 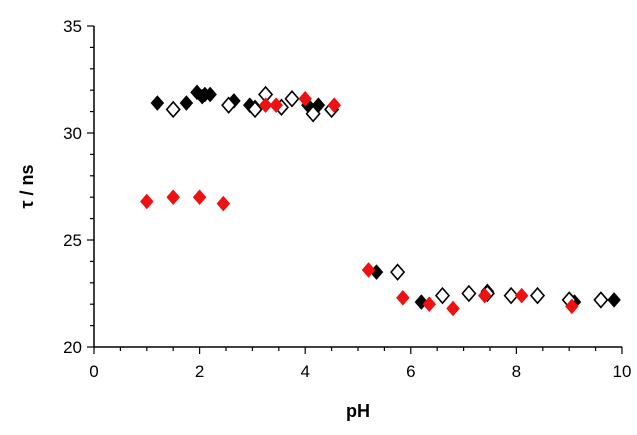 What do you see at coordinates (199, 371) in the screenshot?
I see `x-tick-label: 2` at bounding box center [199, 371].